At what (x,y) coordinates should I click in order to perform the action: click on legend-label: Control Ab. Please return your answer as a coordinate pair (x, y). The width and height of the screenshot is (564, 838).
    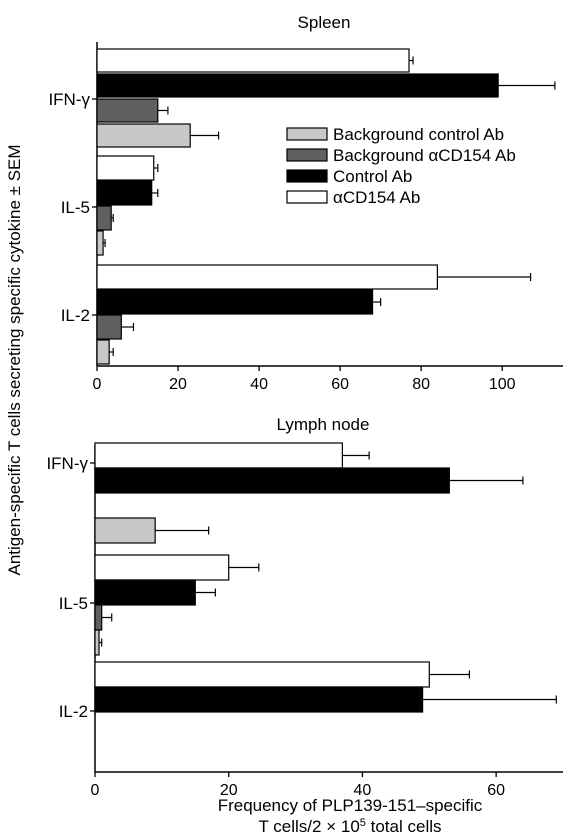
    Looking at the image, I should click on (372, 176).